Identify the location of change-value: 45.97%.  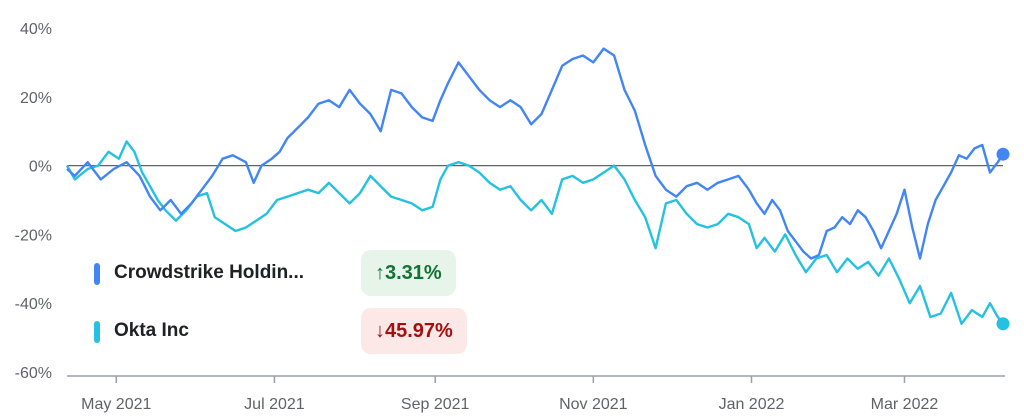
(419, 331).